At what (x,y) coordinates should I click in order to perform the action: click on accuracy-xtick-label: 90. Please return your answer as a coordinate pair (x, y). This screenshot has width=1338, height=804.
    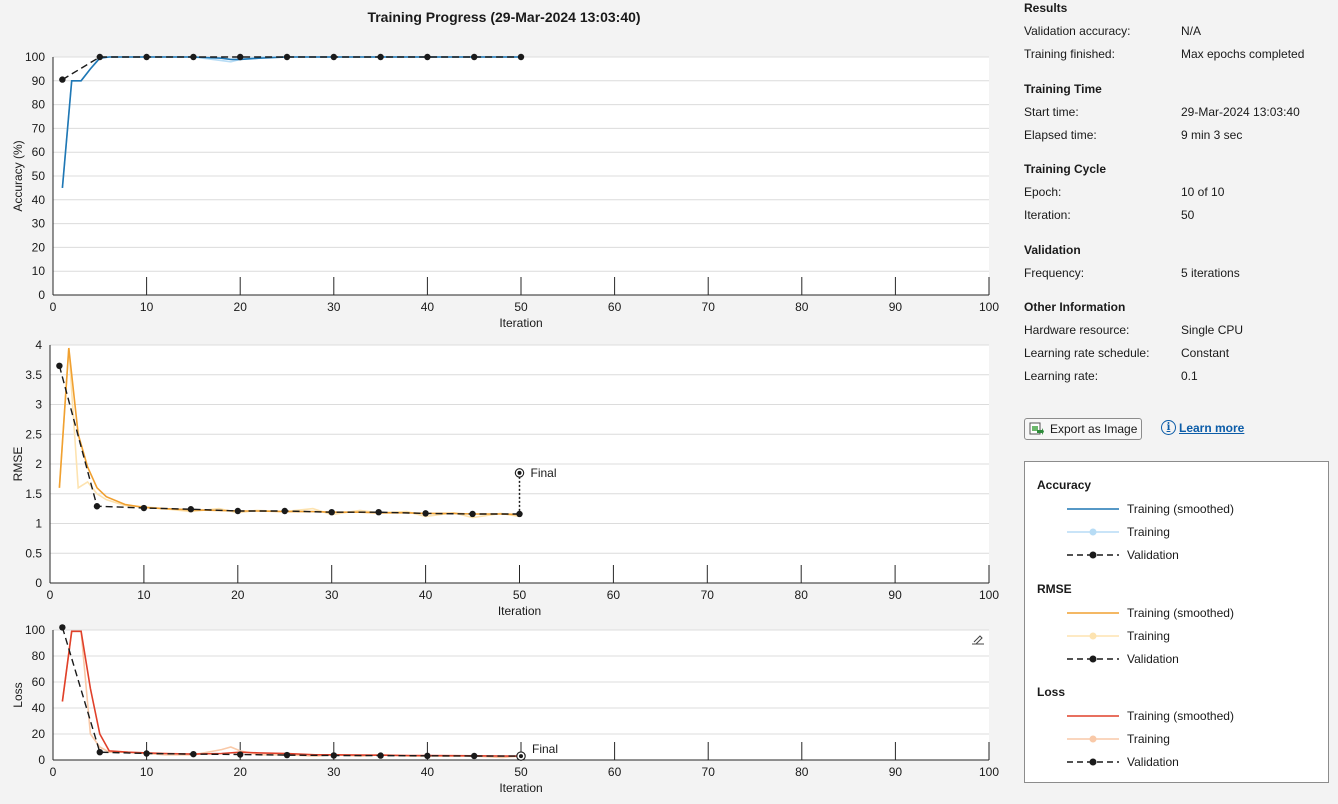
    Looking at the image, I should click on (896, 307).